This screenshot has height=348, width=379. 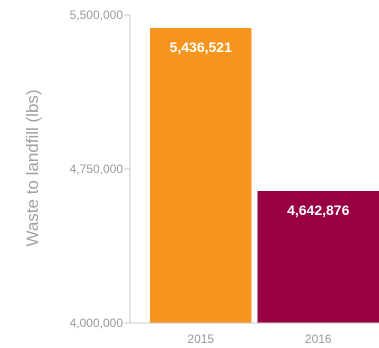 What do you see at coordinates (97, 15) in the screenshot?
I see `y-tick-label: 5,500,000` at bounding box center [97, 15].